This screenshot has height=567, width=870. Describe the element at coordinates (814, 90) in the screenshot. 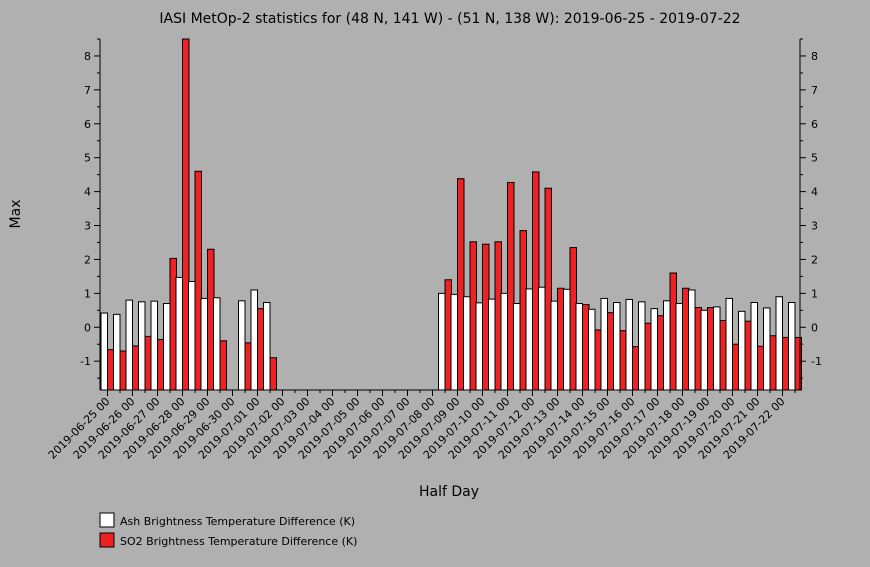

I see `y-tick-label-right: 7` at that location.